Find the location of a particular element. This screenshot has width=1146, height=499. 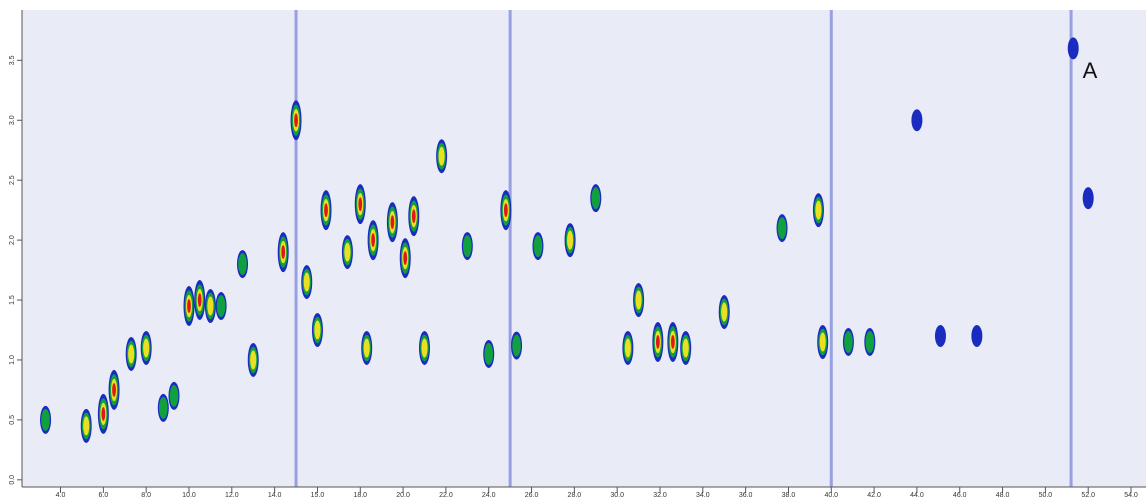

x-tick-label: 50.0 is located at coordinates (1046, 495).